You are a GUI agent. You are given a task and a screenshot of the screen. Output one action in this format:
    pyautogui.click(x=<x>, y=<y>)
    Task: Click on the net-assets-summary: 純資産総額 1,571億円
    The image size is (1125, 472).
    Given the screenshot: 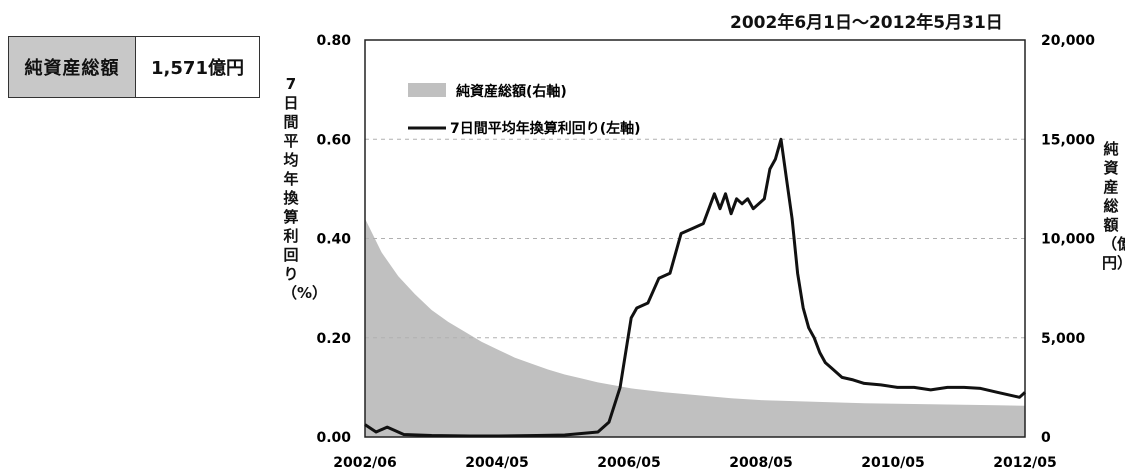 What is the action you would take?
    pyautogui.click(x=134, y=67)
    